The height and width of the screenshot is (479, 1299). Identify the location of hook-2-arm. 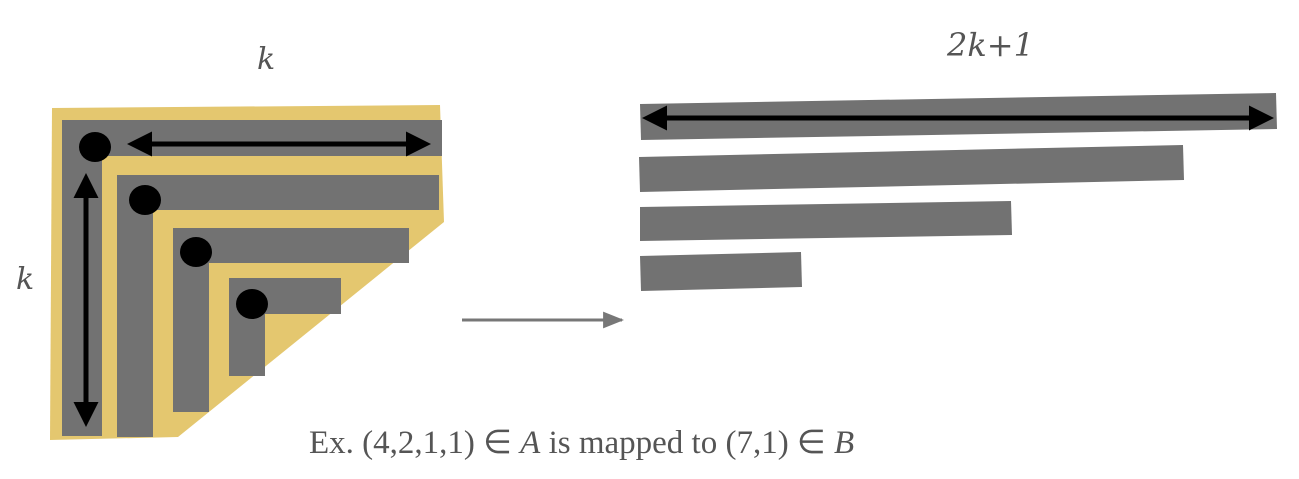
(278, 192).